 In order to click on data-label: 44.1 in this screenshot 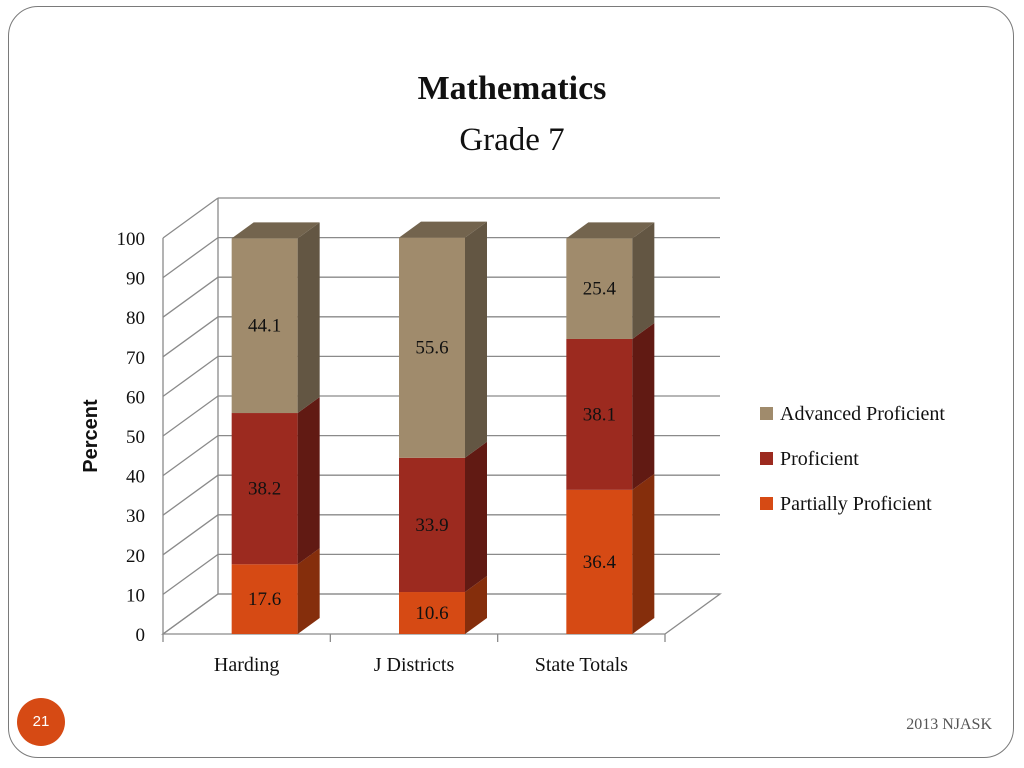, I will do `click(264, 326)`.